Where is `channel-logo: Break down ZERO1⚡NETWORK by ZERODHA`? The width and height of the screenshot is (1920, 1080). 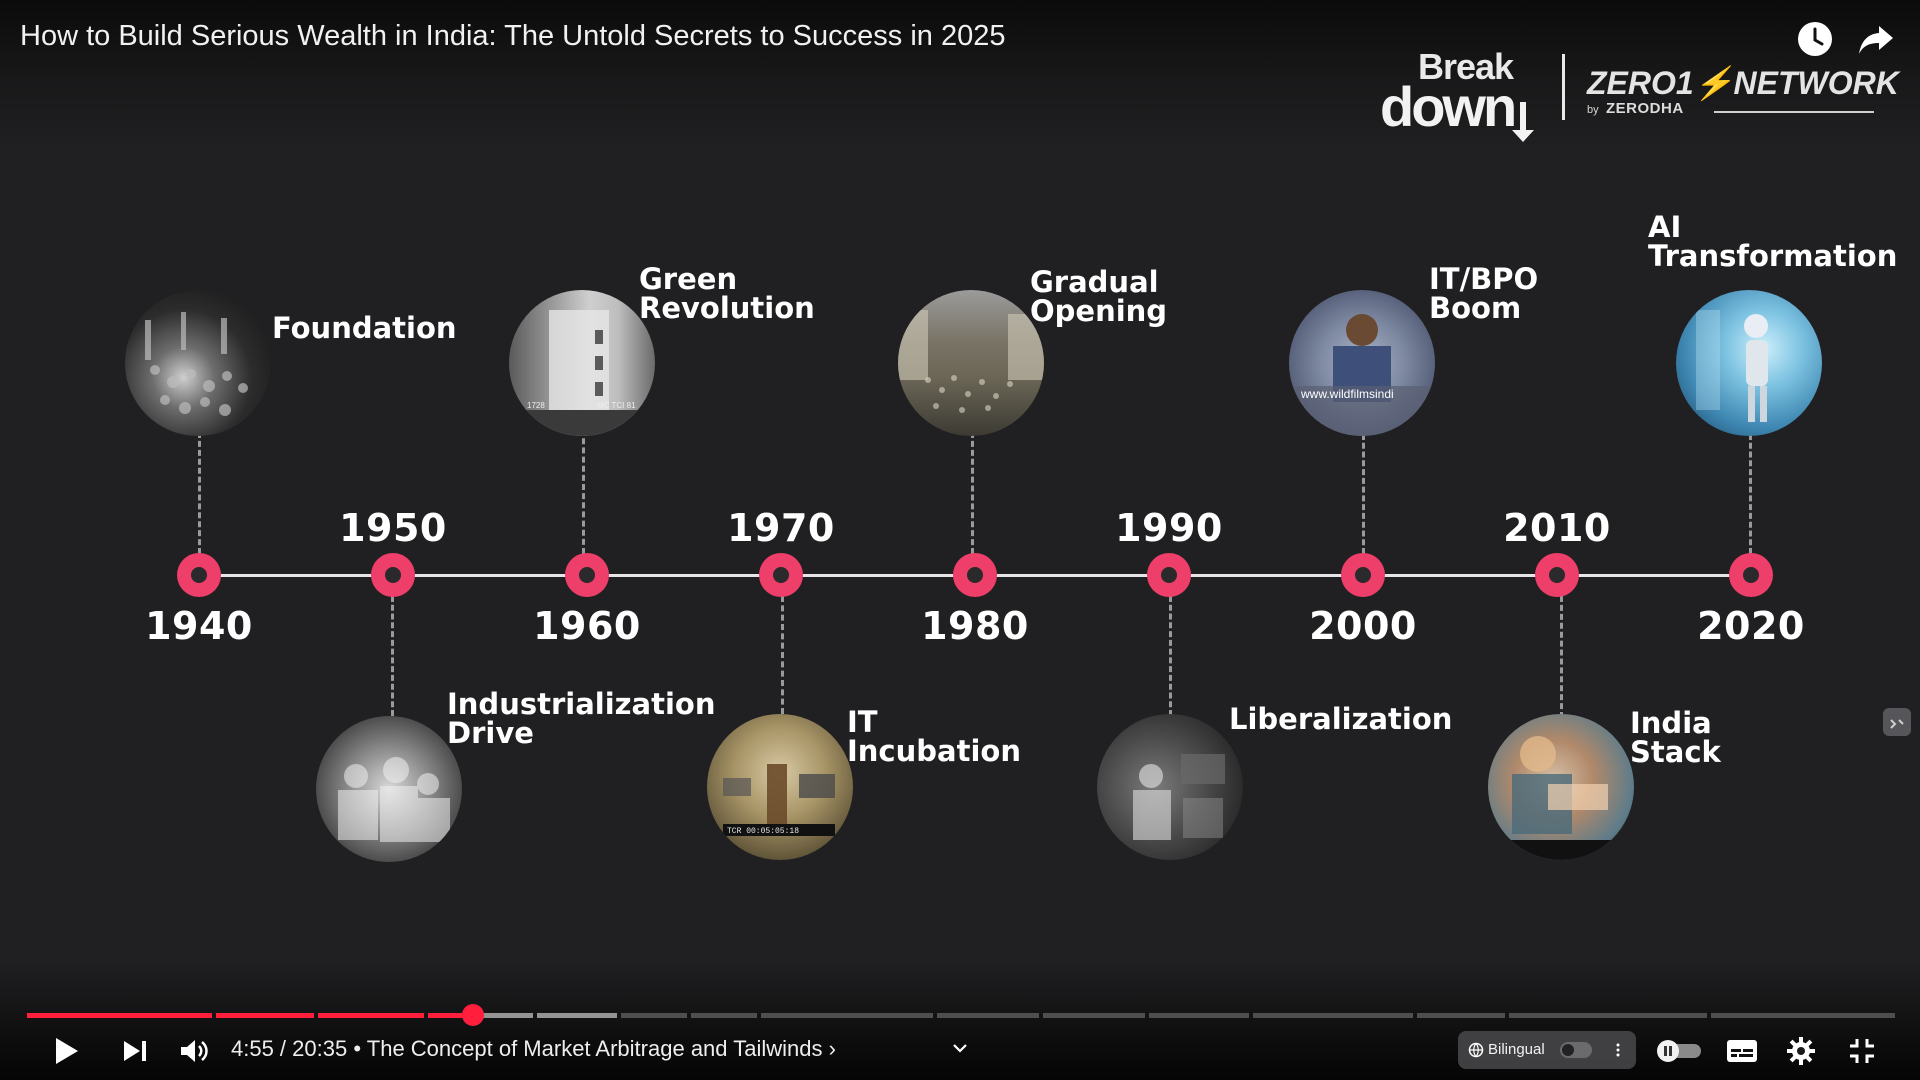
channel-logo: Break down ZERO1⚡NETWORK by ZERODHA is located at coordinates (1639, 94).